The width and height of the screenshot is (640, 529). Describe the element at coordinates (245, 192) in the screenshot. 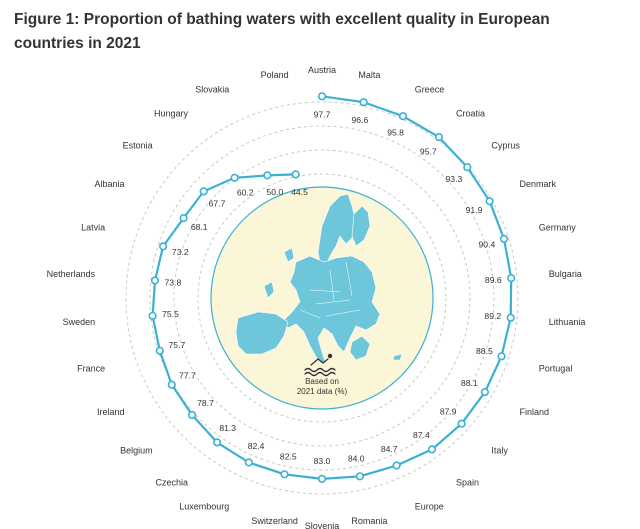

I see `value-label-hungary: 60.2` at that location.